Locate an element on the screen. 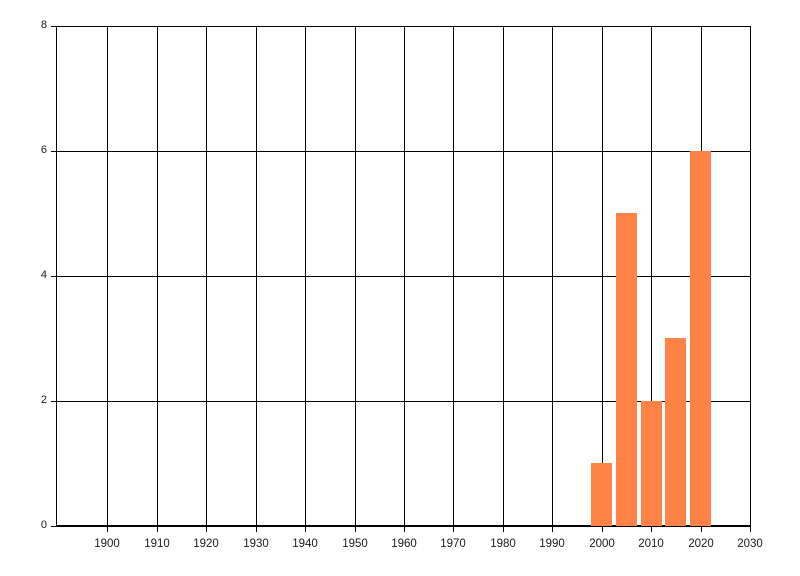 The width and height of the screenshot is (800, 576). bar-2015 is located at coordinates (675, 432).